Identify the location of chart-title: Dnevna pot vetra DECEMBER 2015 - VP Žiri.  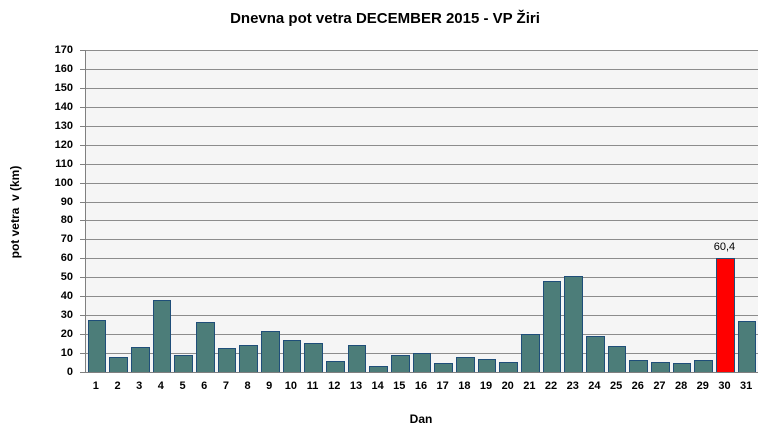
(385, 18).